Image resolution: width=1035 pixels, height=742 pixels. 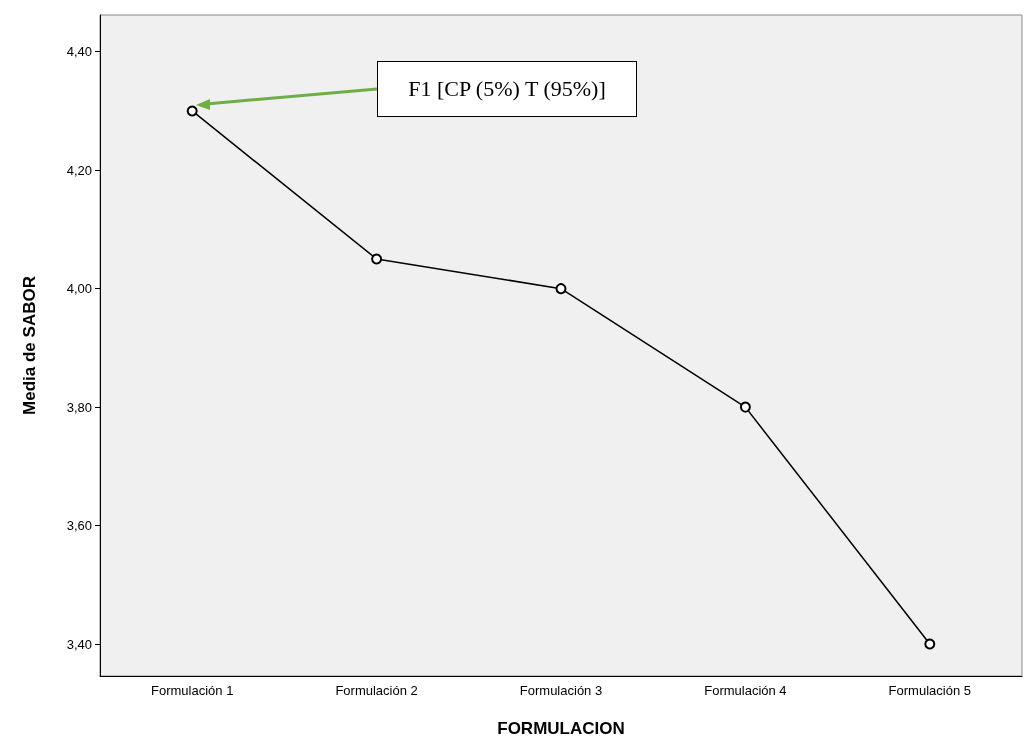 I want to click on x-tick-label: Formulación 4, so click(x=745, y=690).